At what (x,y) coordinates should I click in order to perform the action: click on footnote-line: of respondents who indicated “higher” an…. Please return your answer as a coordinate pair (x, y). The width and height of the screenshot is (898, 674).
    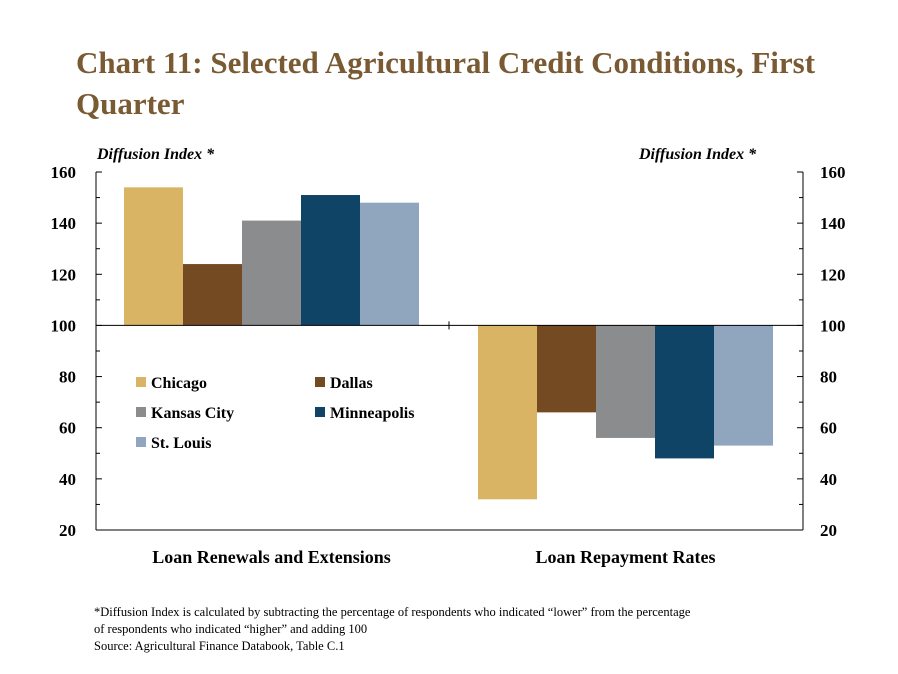
    Looking at the image, I should click on (231, 629).